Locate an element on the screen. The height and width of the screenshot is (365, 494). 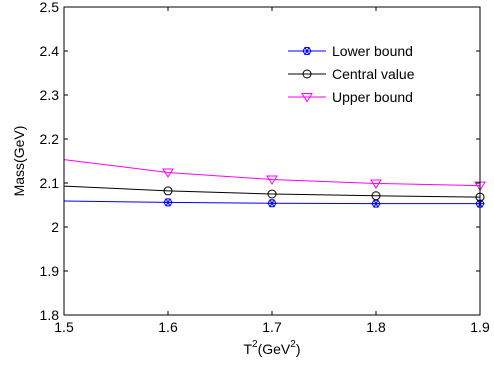
y-tick-label: 2.4 is located at coordinates (50, 51).